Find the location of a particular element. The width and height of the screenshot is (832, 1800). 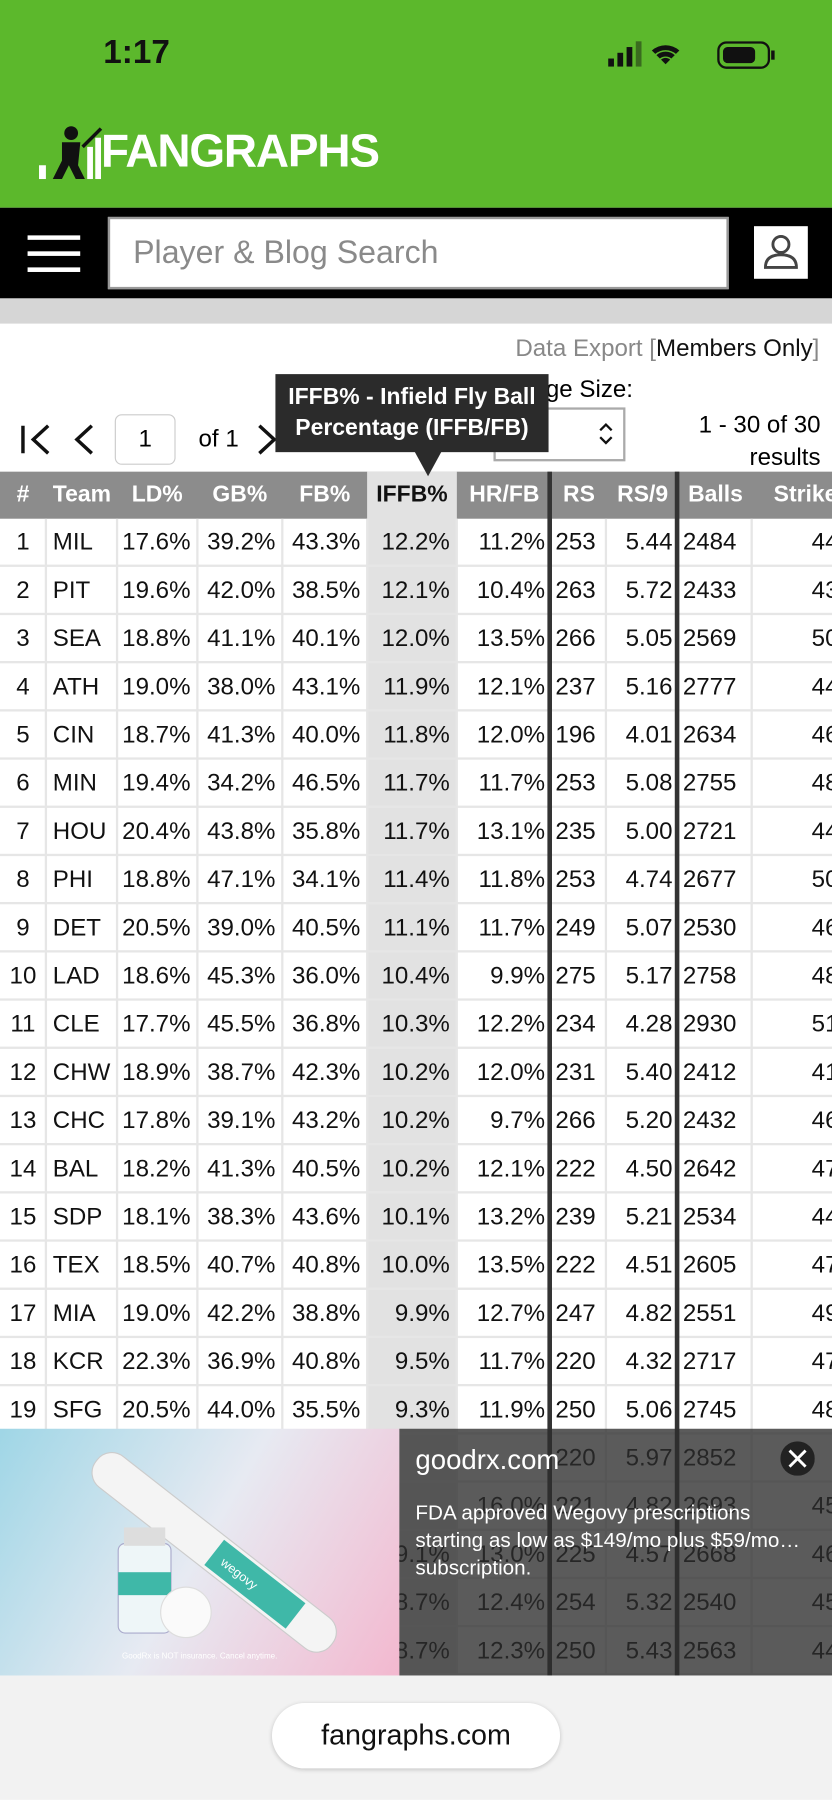

cell: 4.32 is located at coordinates (649, 1361).